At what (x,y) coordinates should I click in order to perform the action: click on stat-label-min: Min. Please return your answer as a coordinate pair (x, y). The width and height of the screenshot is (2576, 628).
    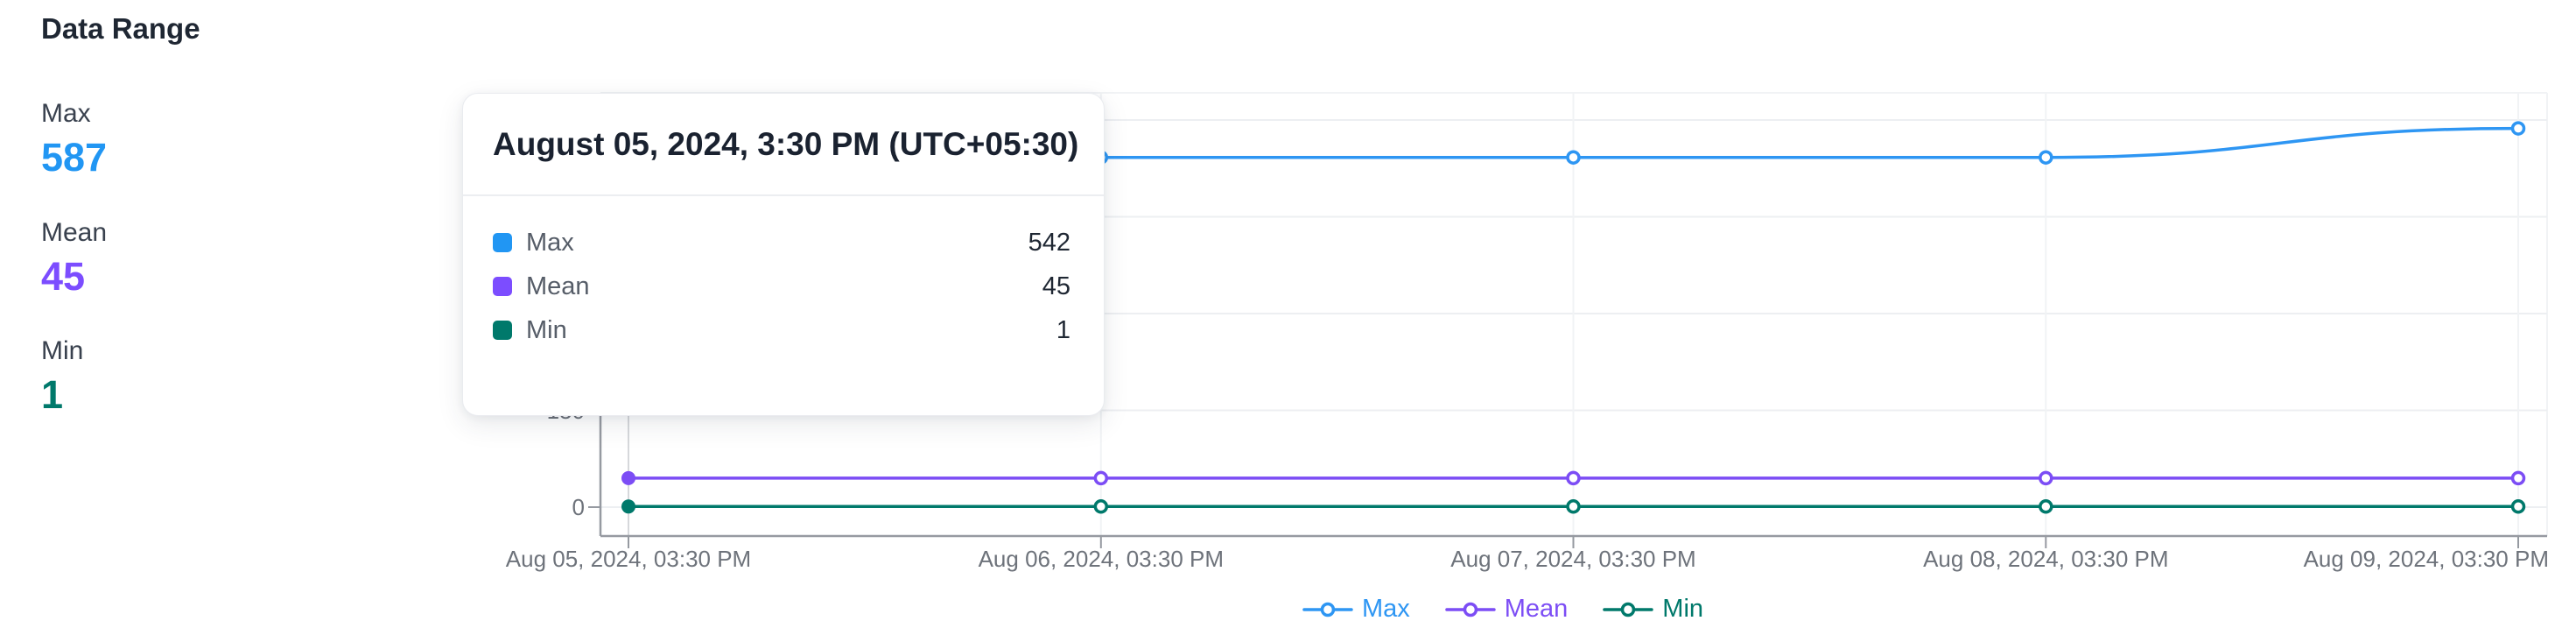
    Looking at the image, I should click on (62, 350).